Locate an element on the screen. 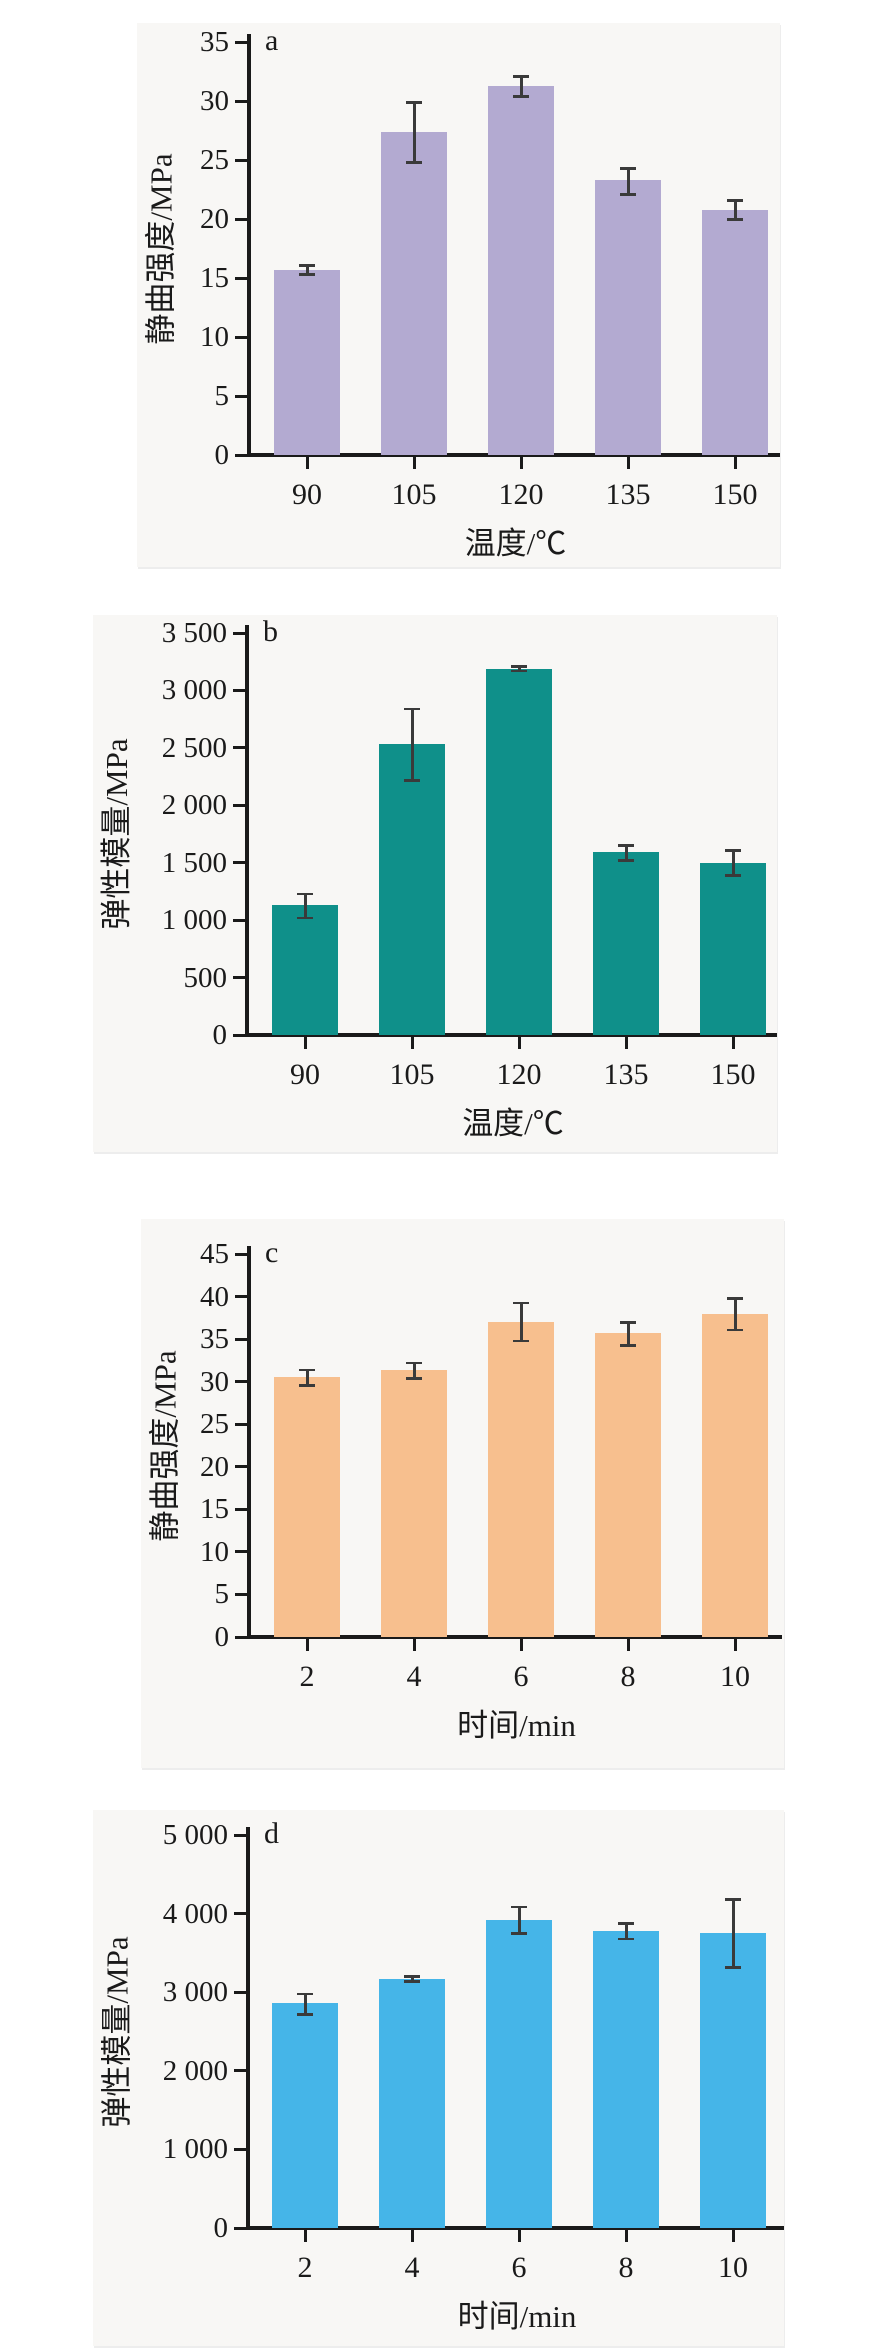 The image size is (891, 2351). x-tick-label: 6 is located at coordinates (519, 2267).